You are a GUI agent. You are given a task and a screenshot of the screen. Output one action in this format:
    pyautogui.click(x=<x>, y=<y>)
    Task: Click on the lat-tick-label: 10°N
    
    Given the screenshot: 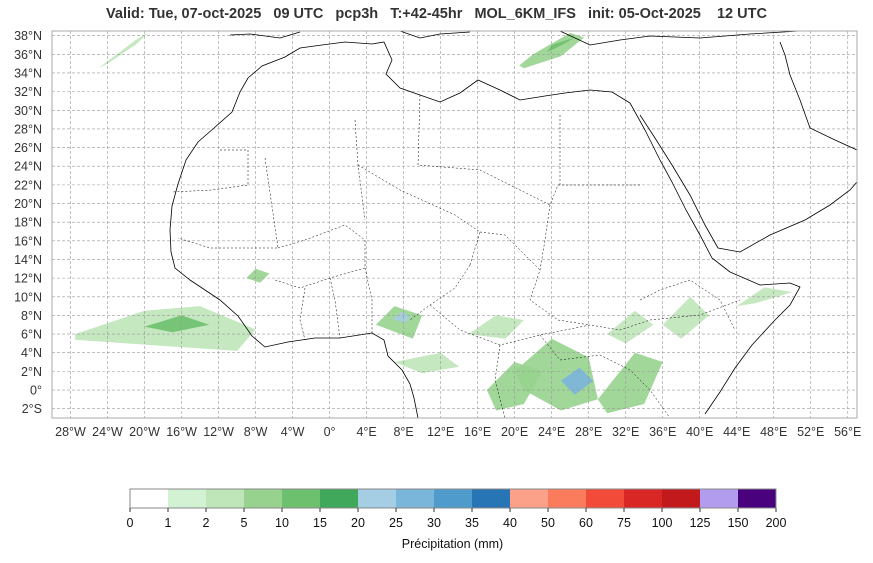 What is the action you would take?
    pyautogui.click(x=28, y=297)
    